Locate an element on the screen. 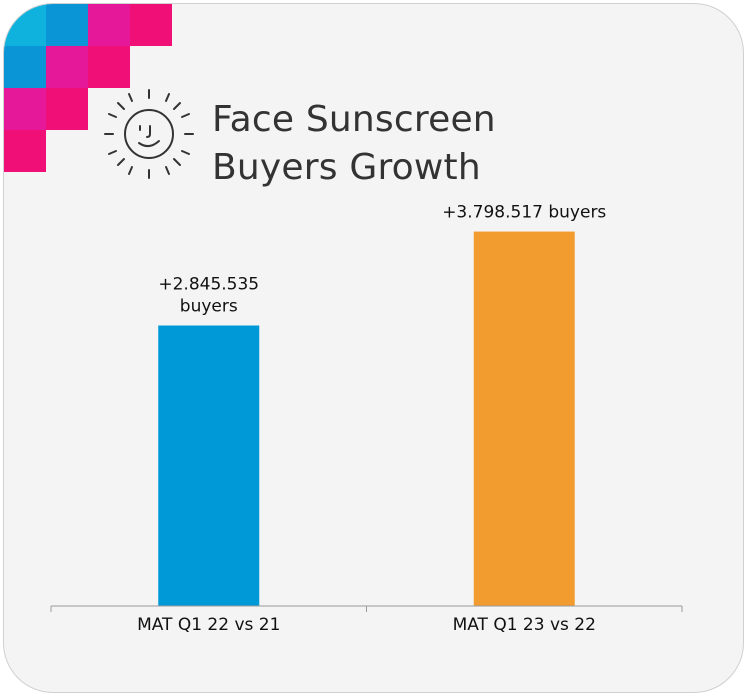  chart-title-line-1: Face Sunscreen is located at coordinates (354, 119).